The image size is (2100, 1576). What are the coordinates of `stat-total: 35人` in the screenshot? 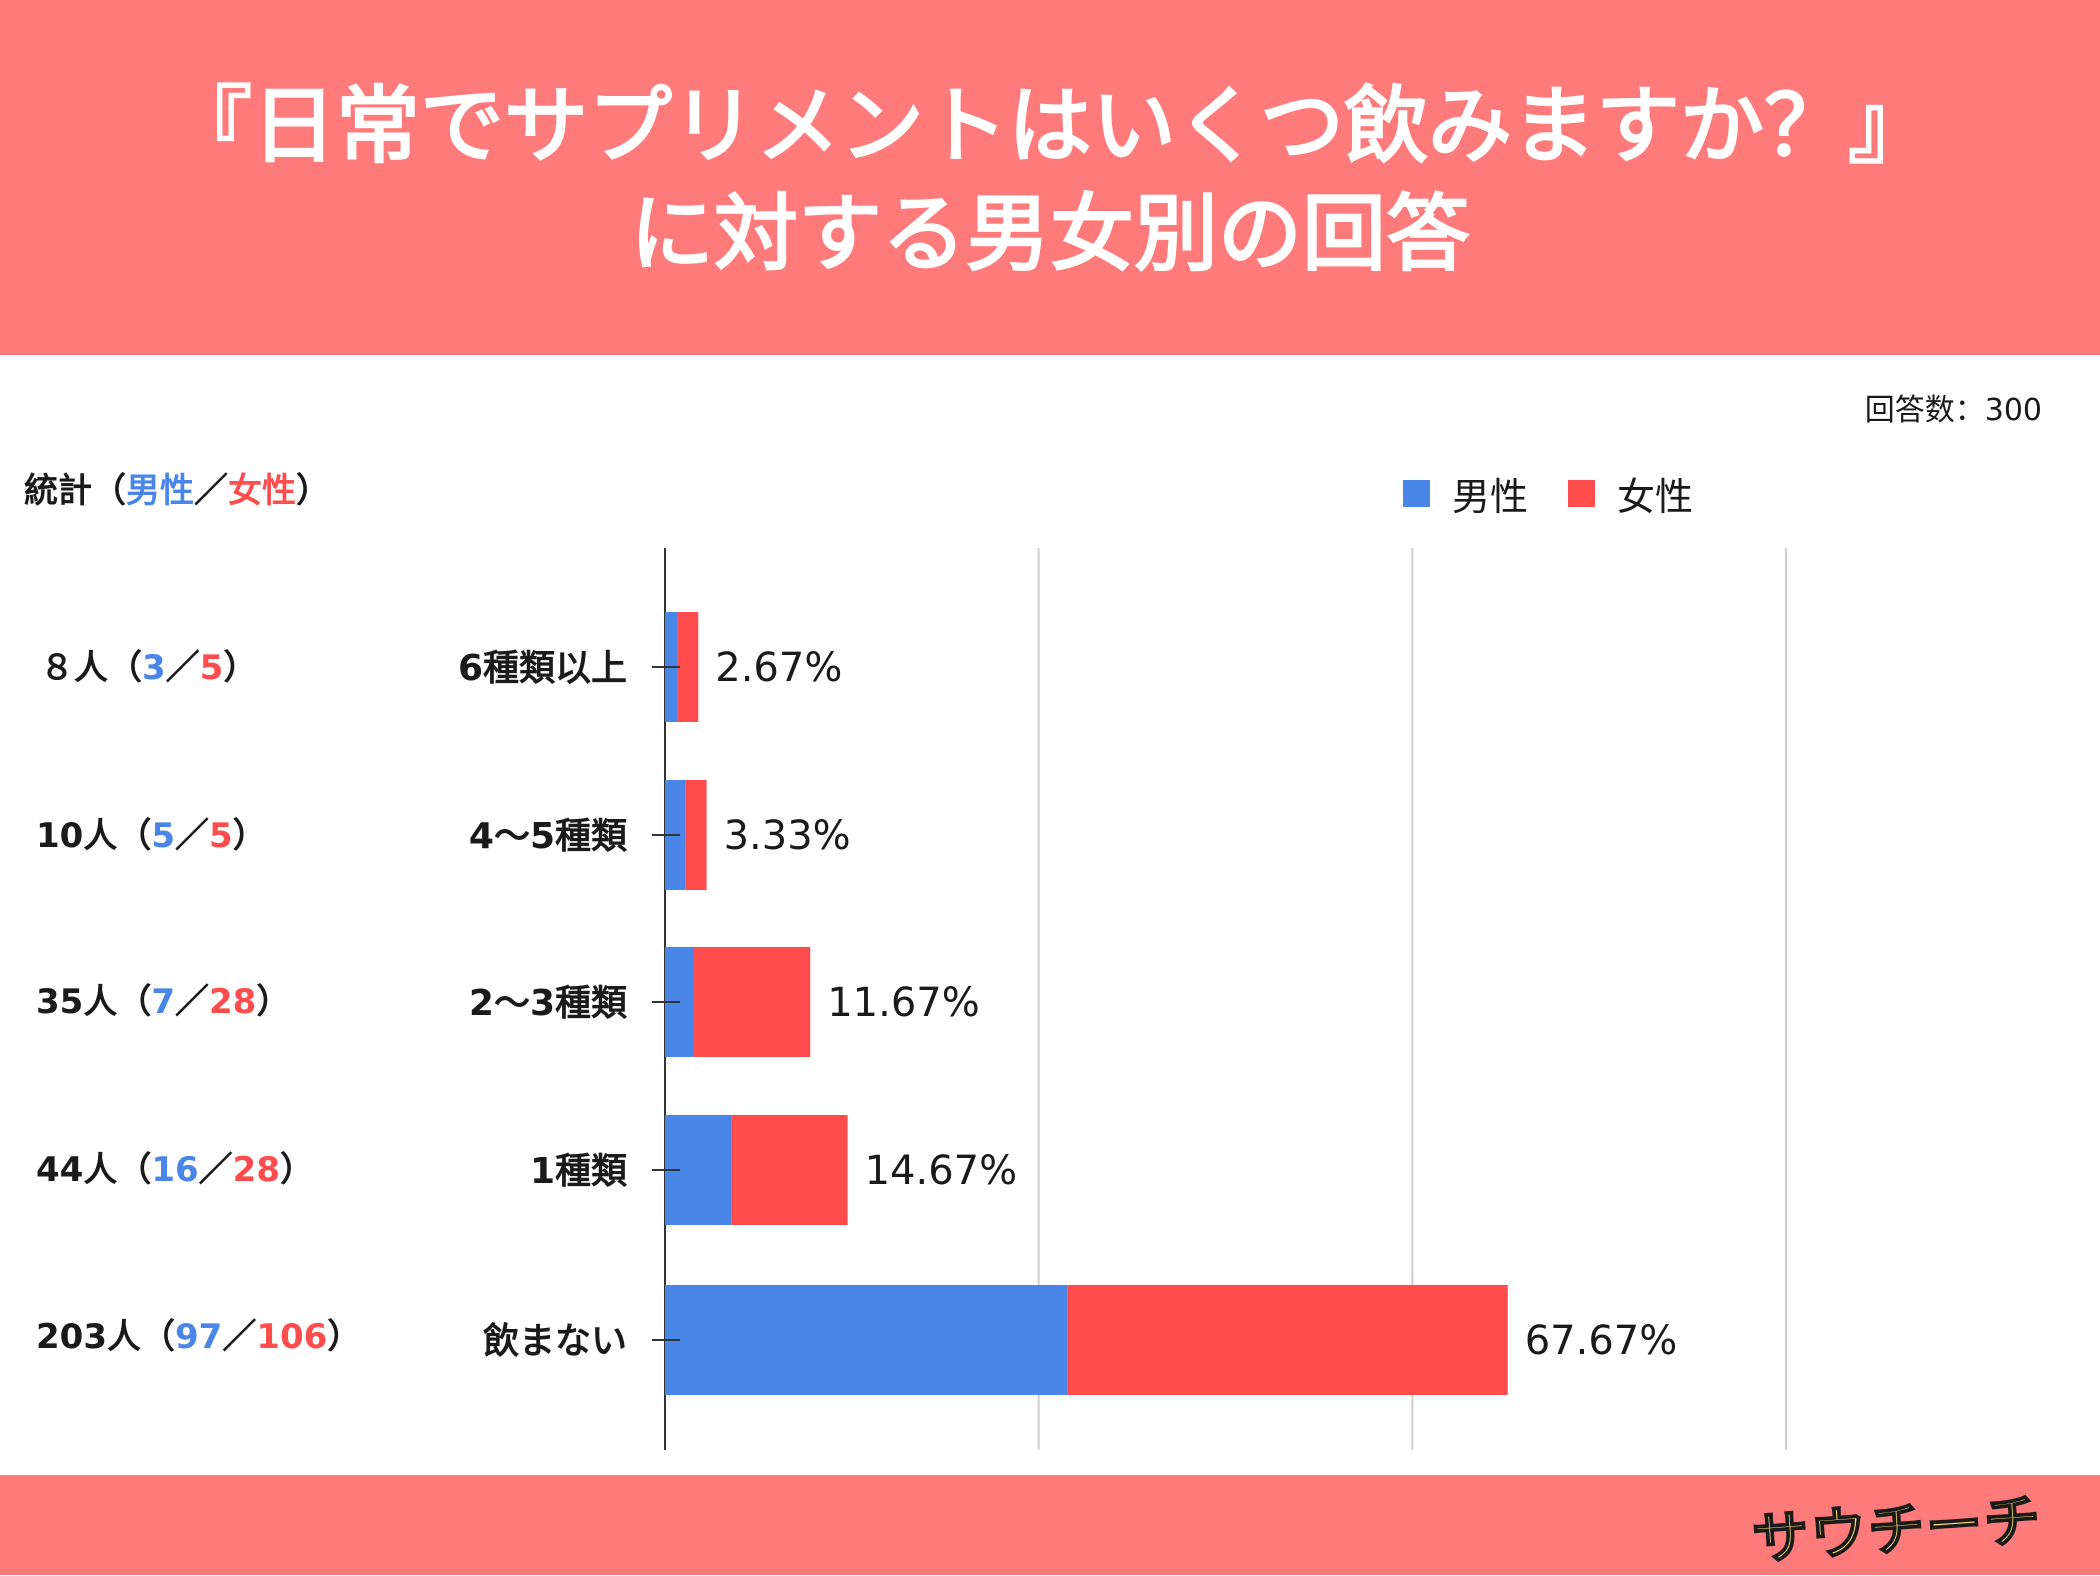 It's located at (77, 1002).